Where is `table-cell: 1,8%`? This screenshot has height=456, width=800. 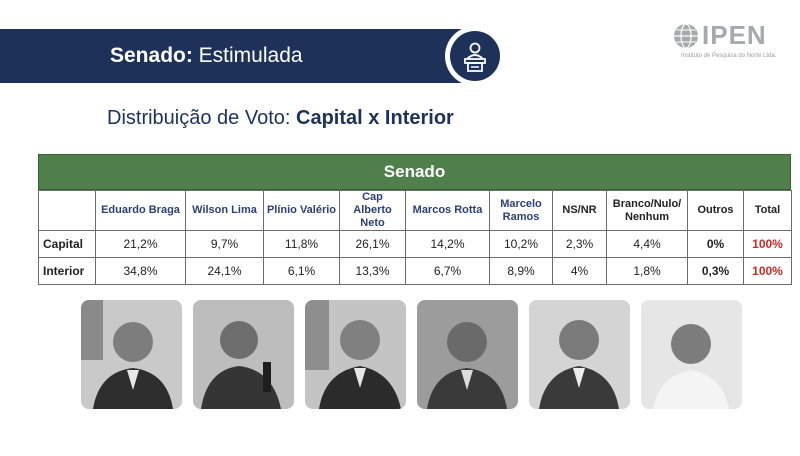 table-cell: 1,8% is located at coordinates (647, 271).